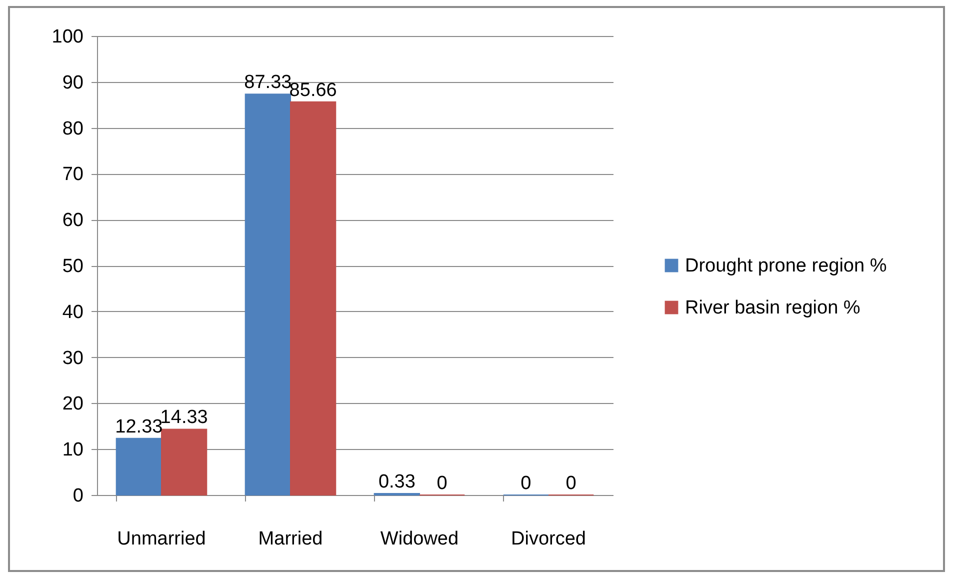 The image size is (955, 580). I want to click on x-tick-label: Married, so click(290, 539).